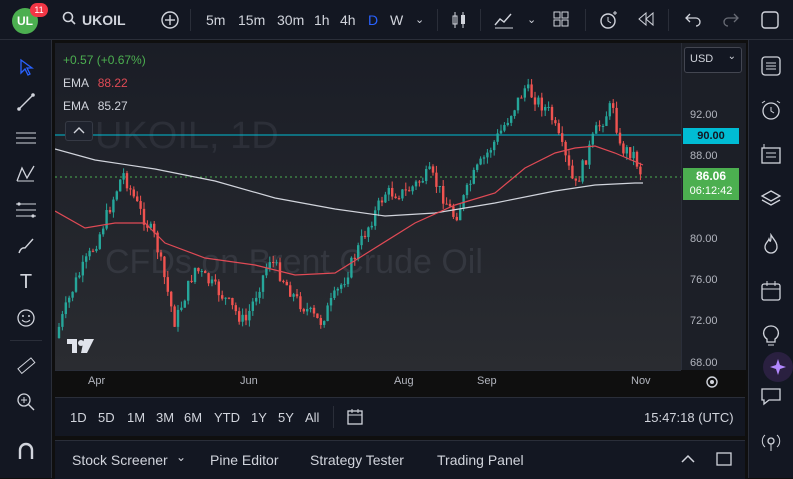 The image size is (793, 479). I want to click on currency-select: USD ⌄, so click(713, 60).